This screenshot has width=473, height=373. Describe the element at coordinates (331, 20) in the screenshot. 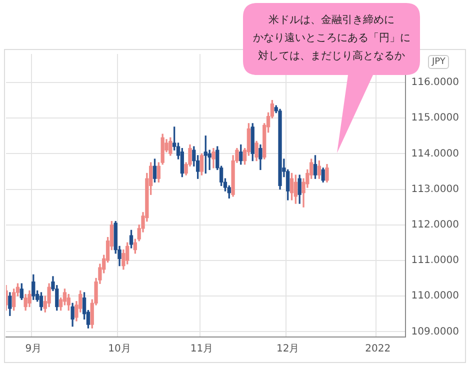

I see `text: 米ドルは、金融引き締めに` at that location.